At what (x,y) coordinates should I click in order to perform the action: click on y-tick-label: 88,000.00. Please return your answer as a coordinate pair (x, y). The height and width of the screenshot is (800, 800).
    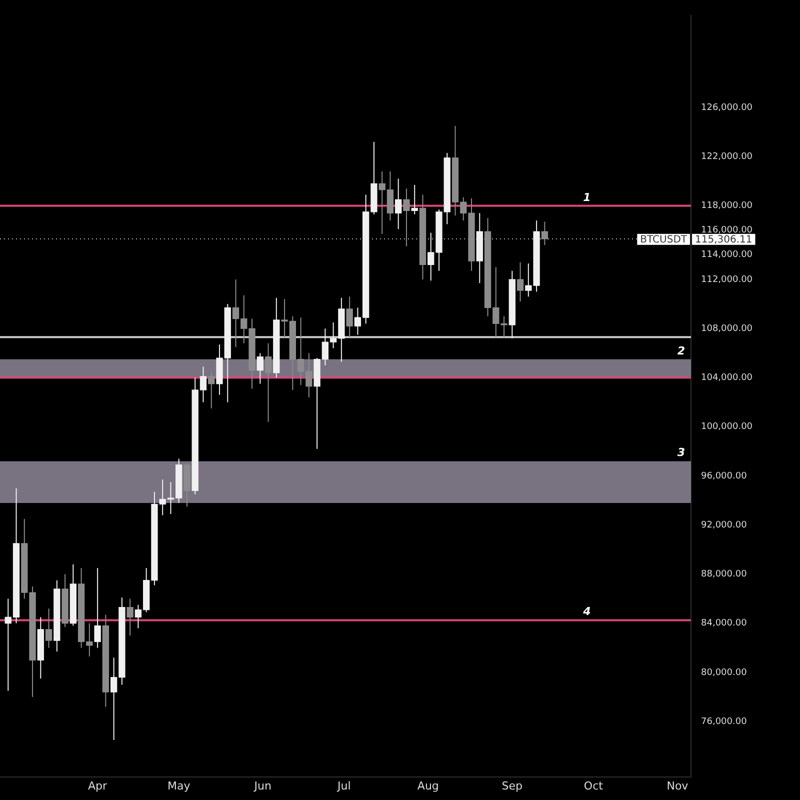
    Looking at the image, I should click on (724, 575).